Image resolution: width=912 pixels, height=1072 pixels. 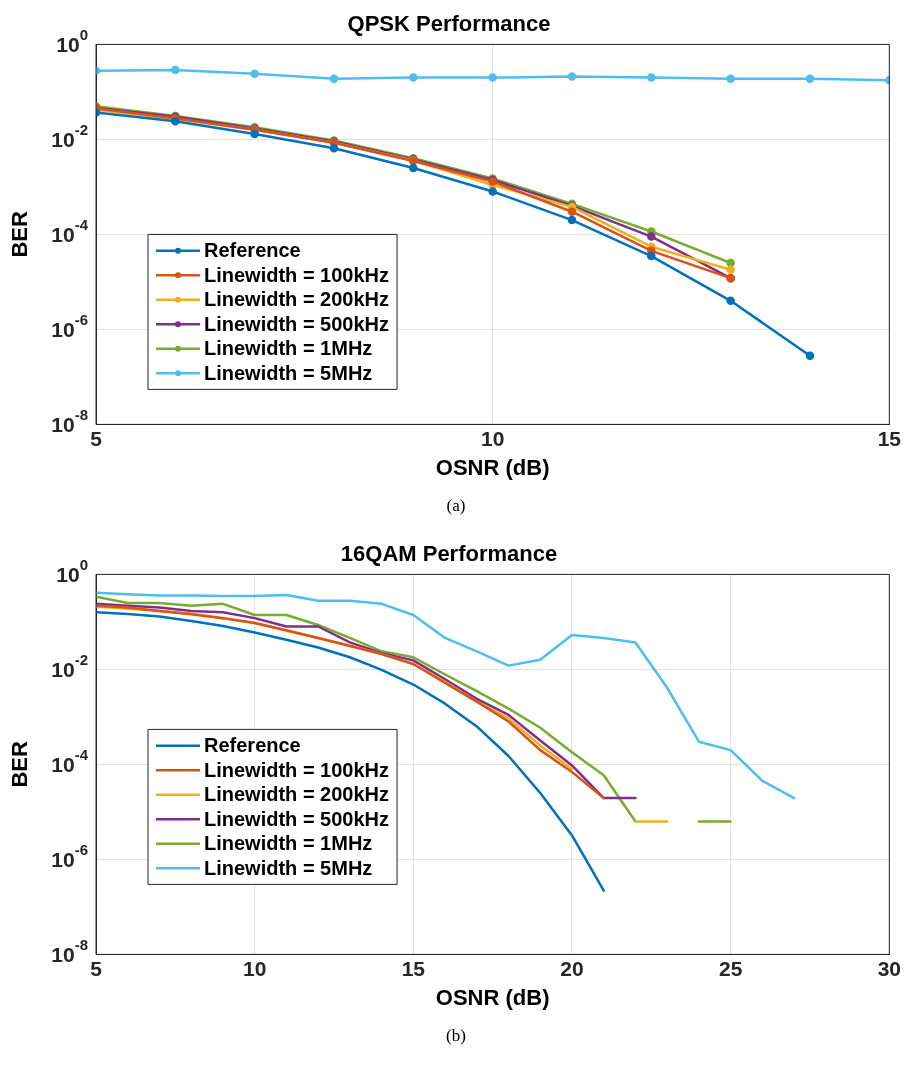 What do you see at coordinates (456, 506) in the screenshot?
I see `text: (a)` at bounding box center [456, 506].